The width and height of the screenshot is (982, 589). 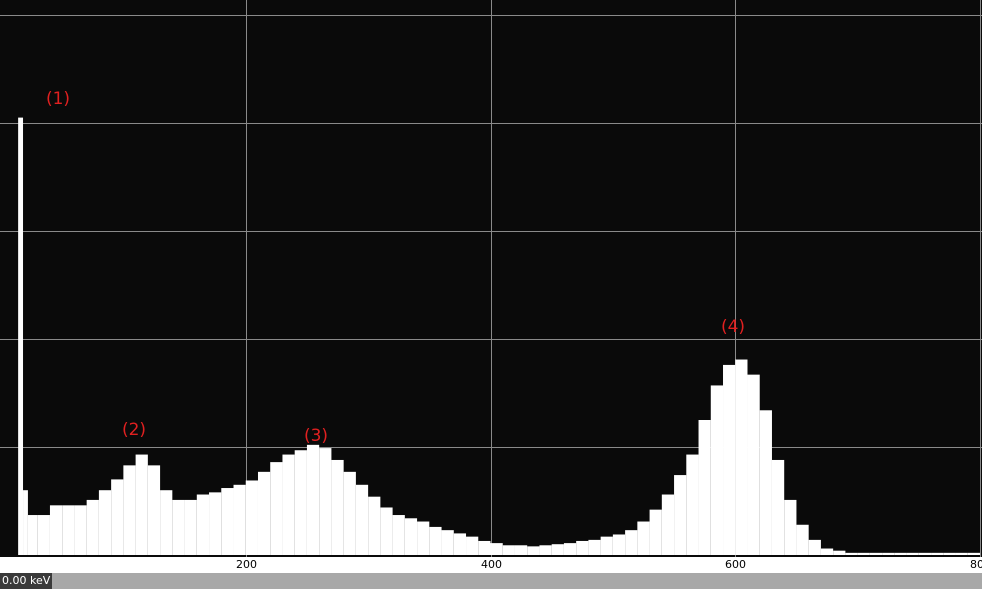 I want to click on x-tick-label: 800, so click(x=976, y=564).